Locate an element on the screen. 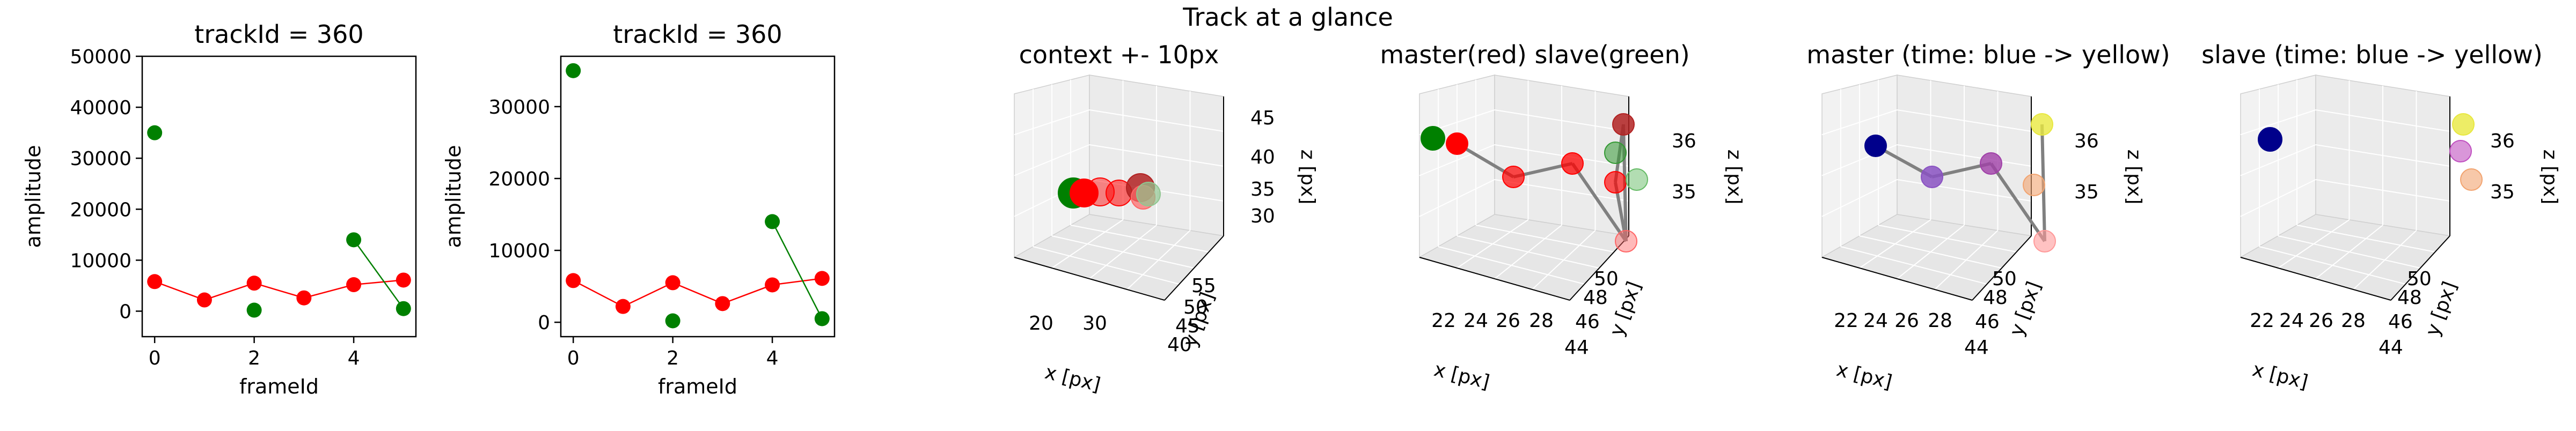 The image size is (2576, 431). x-tick-label: 26 is located at coordinates (1906, 321).